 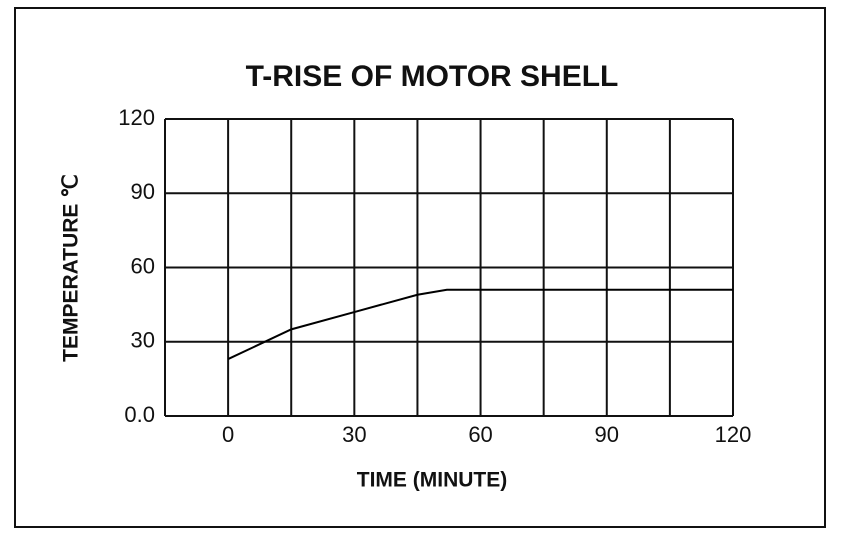 What do you see at coordinates (71, 268) in the screenshot?
I see `y-axis-label: TEMPERATURE ℃` at bounding box center [71, 268].